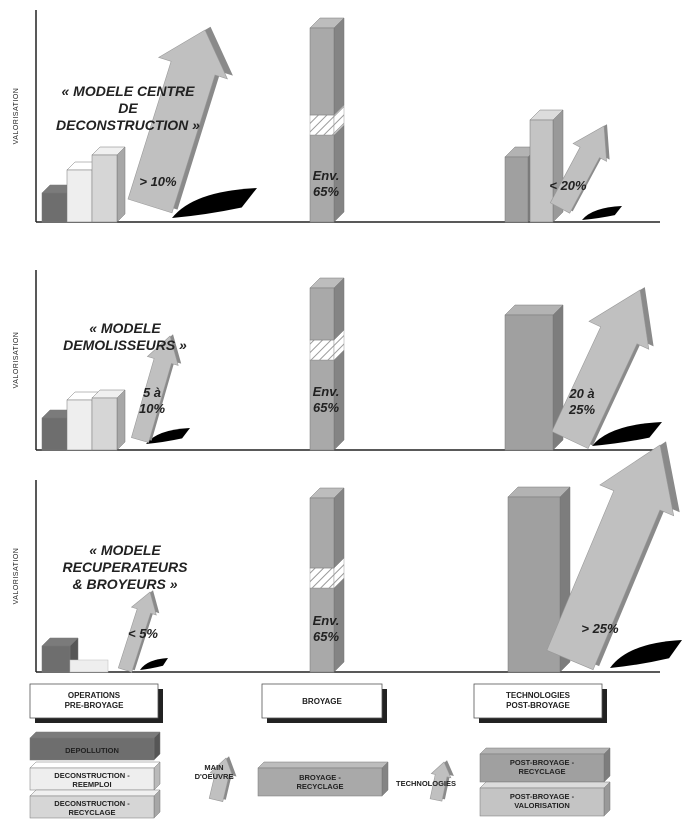 The height and width of the screenshot is (823, 685). I want to click on phase-box-1: OPERATIONS PRE-BROYAGE, so click(96, 703).